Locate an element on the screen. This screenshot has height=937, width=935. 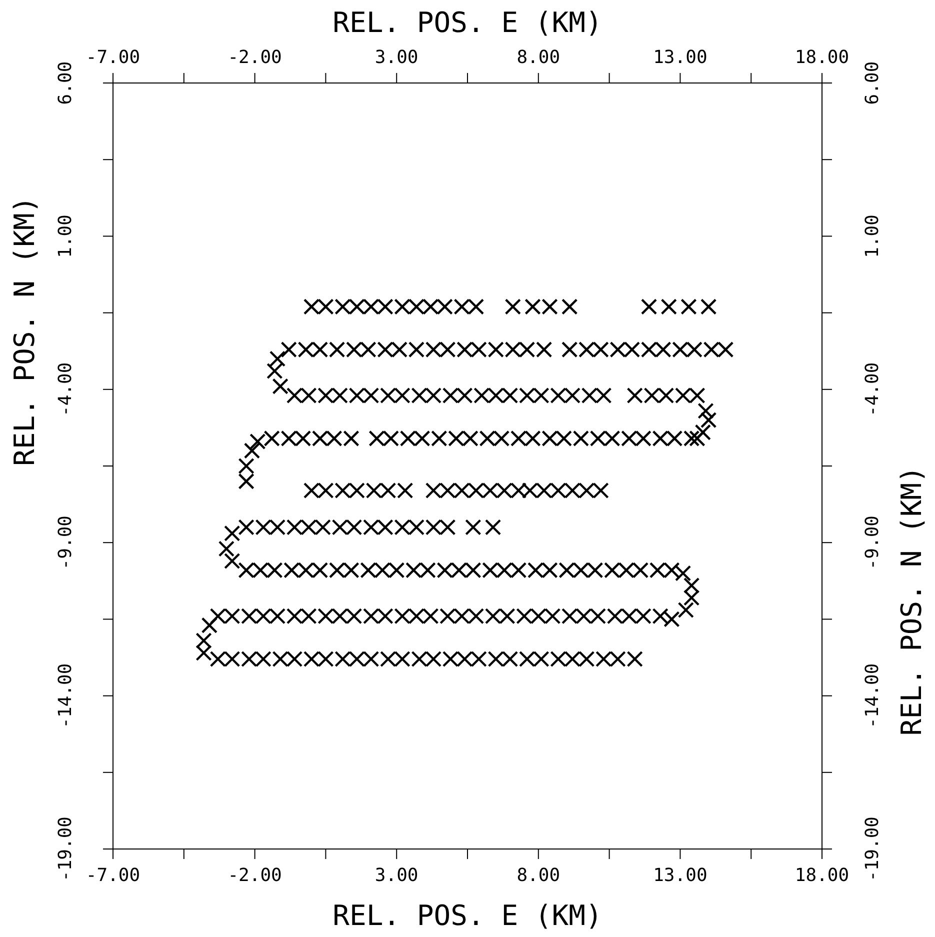
y2-tick-label: -4.00 is located at coordinates (872, 389).